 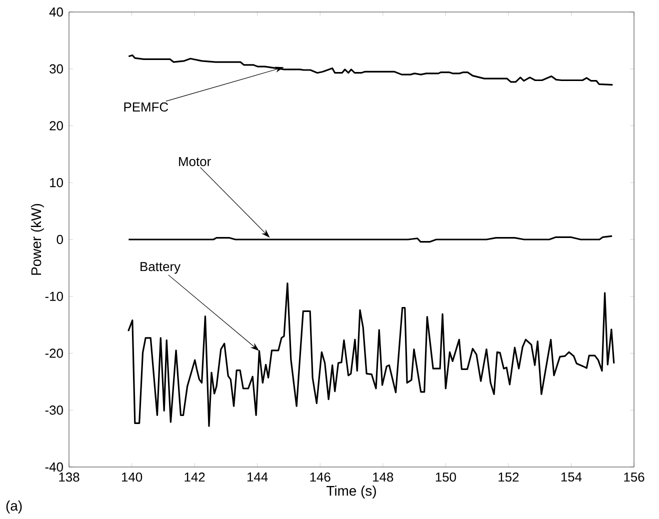 What do you see at coordinates (56, 125) in the screenshot?
I see `y-tick-label: 20` at bounding box center [56, 125].